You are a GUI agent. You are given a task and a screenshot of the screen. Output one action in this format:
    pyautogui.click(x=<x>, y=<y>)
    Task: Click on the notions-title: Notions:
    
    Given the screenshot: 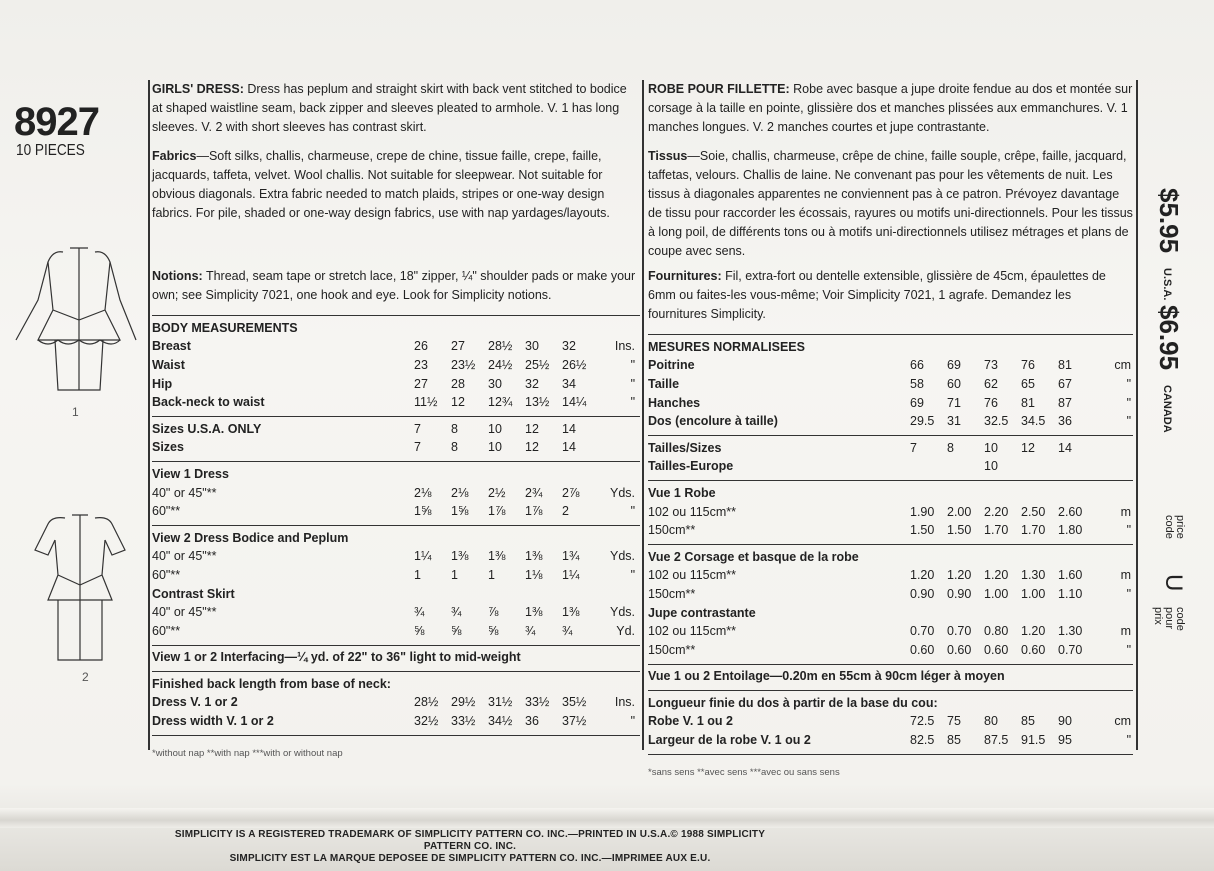 What is the action you would take?
    pyautogui.click(x=177, y=276)
    